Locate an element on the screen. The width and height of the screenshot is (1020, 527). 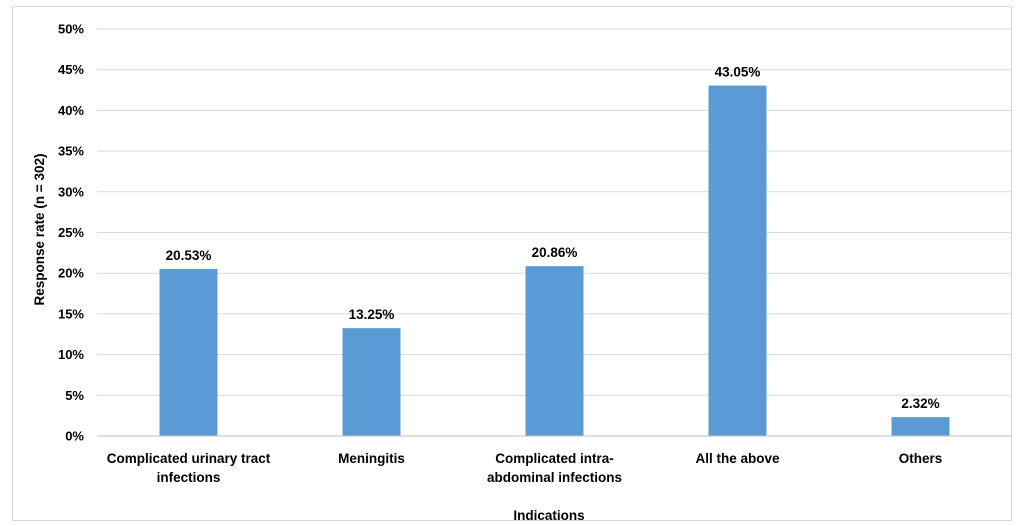
y-tick-label: 40% is located at coordinates (71, 110).